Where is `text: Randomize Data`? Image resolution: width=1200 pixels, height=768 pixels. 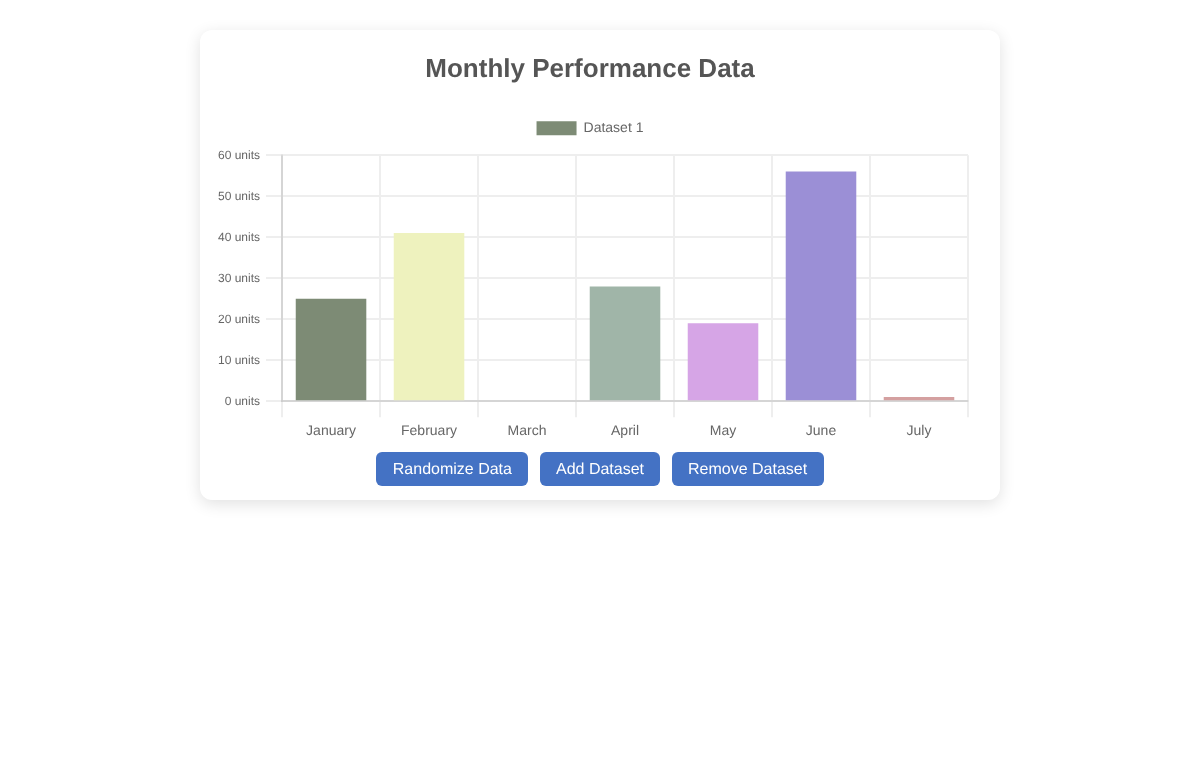 text: Randomize Data is located at coordinates (452, 469).